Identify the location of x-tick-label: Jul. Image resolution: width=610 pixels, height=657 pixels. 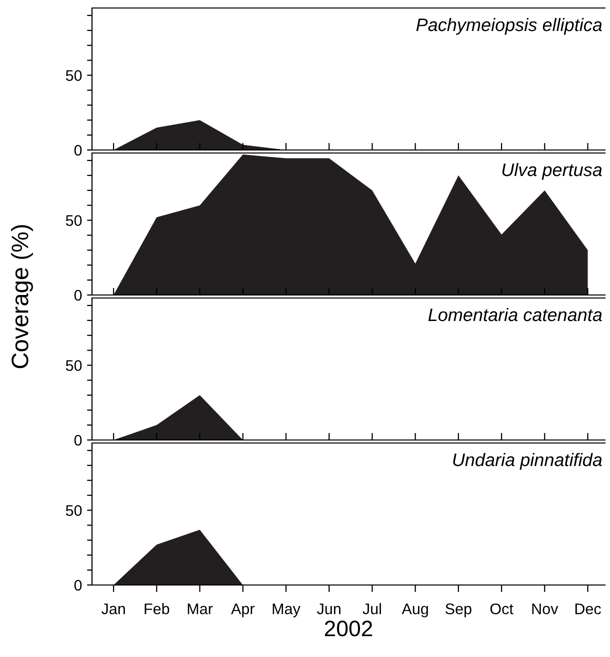
(371, 608).